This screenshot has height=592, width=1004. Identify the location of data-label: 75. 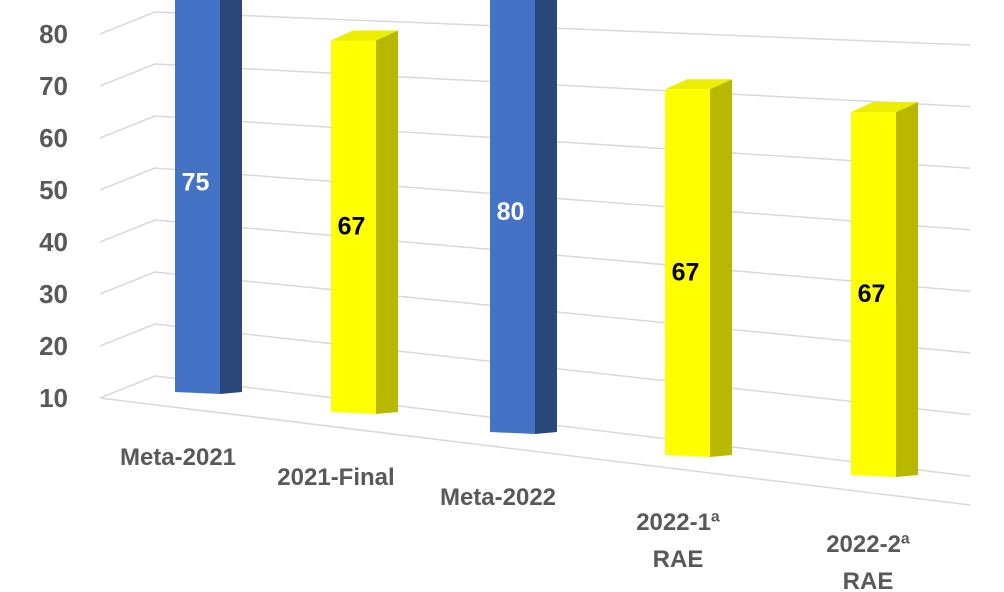
(196, 183).